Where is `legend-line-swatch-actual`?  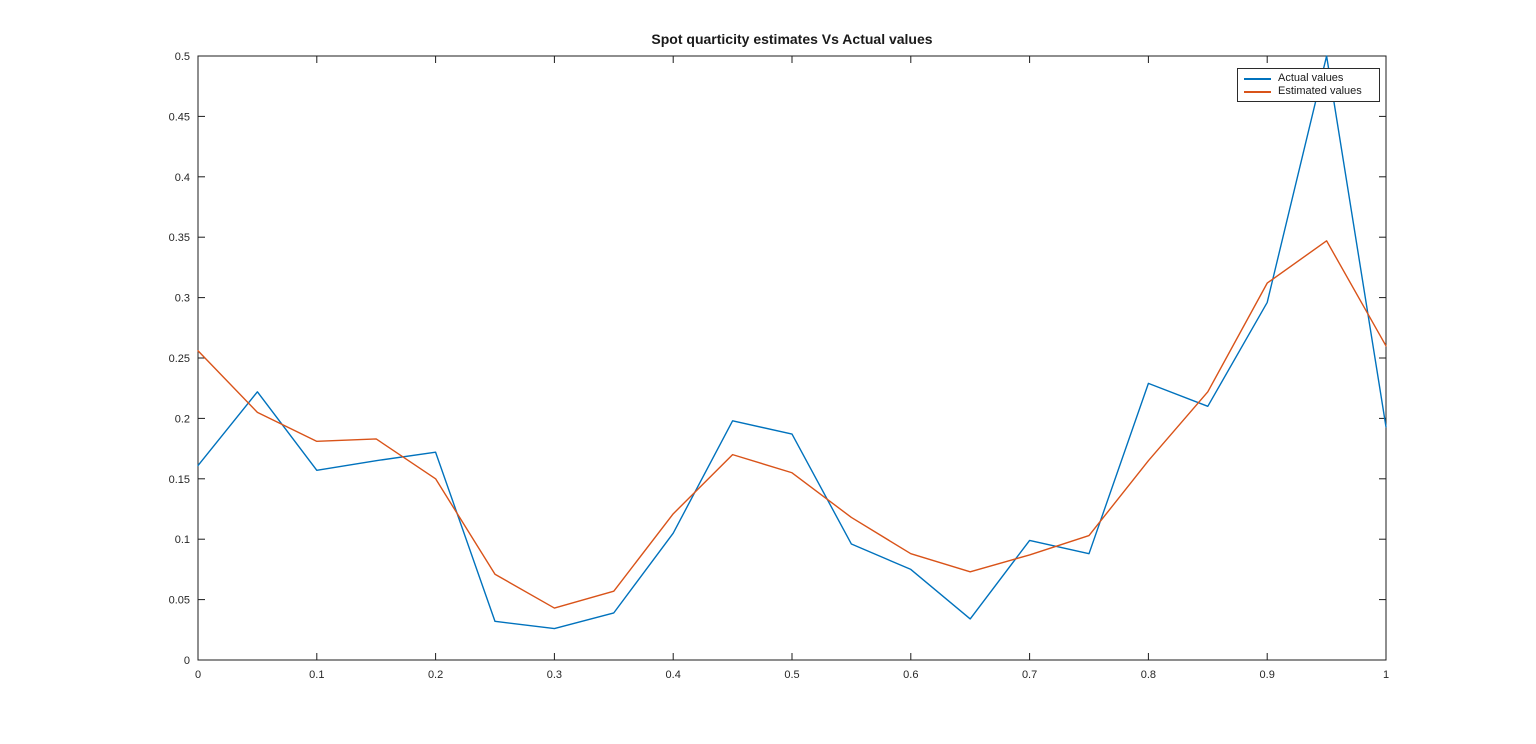
legend-line-swatch-actual is located at coordinates (1257, 78).